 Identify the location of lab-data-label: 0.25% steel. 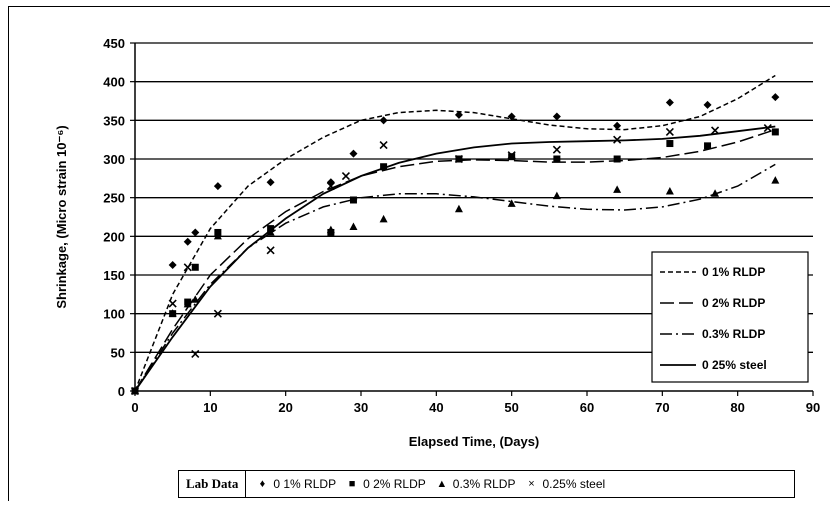
(574, 484).